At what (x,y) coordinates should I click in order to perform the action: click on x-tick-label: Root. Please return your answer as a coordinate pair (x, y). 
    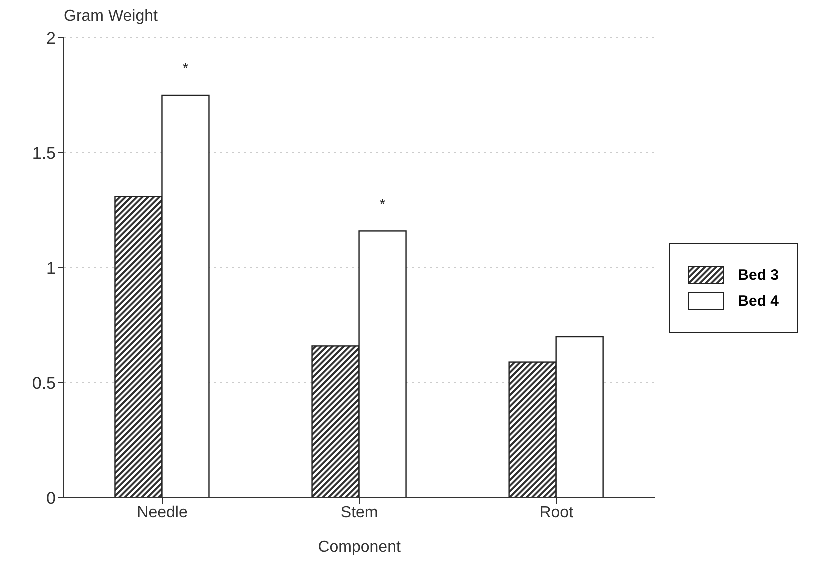
    Looking at the image, I should click on (557, 513).